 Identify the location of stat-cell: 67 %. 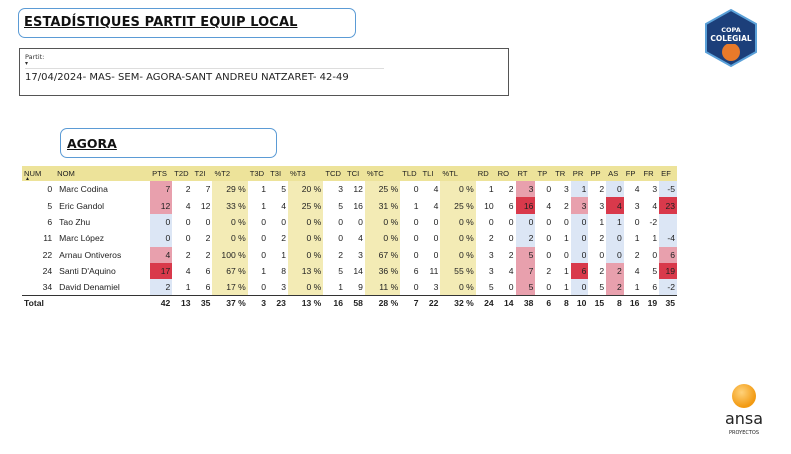
(230, 271).